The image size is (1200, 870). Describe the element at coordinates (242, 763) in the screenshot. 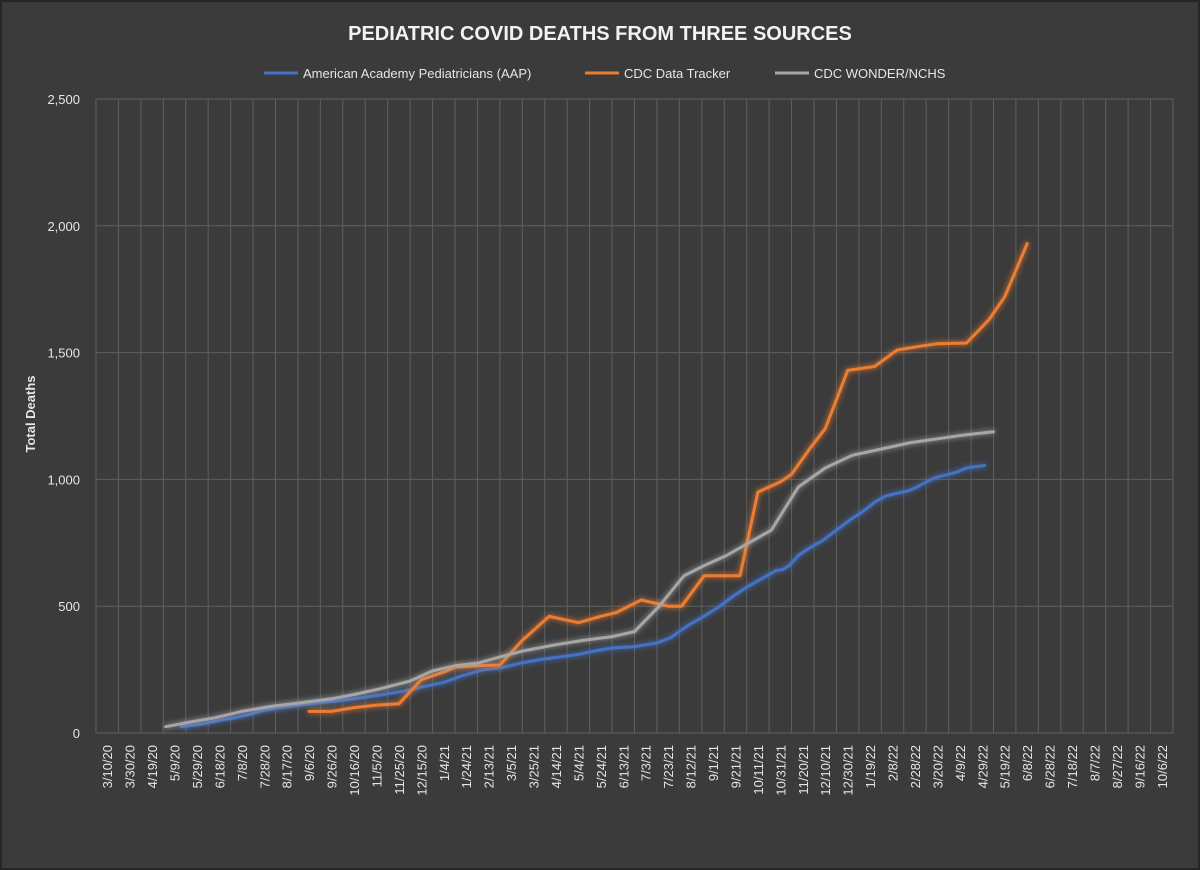

I see `x-tick-label: 7/8/20` at that location.